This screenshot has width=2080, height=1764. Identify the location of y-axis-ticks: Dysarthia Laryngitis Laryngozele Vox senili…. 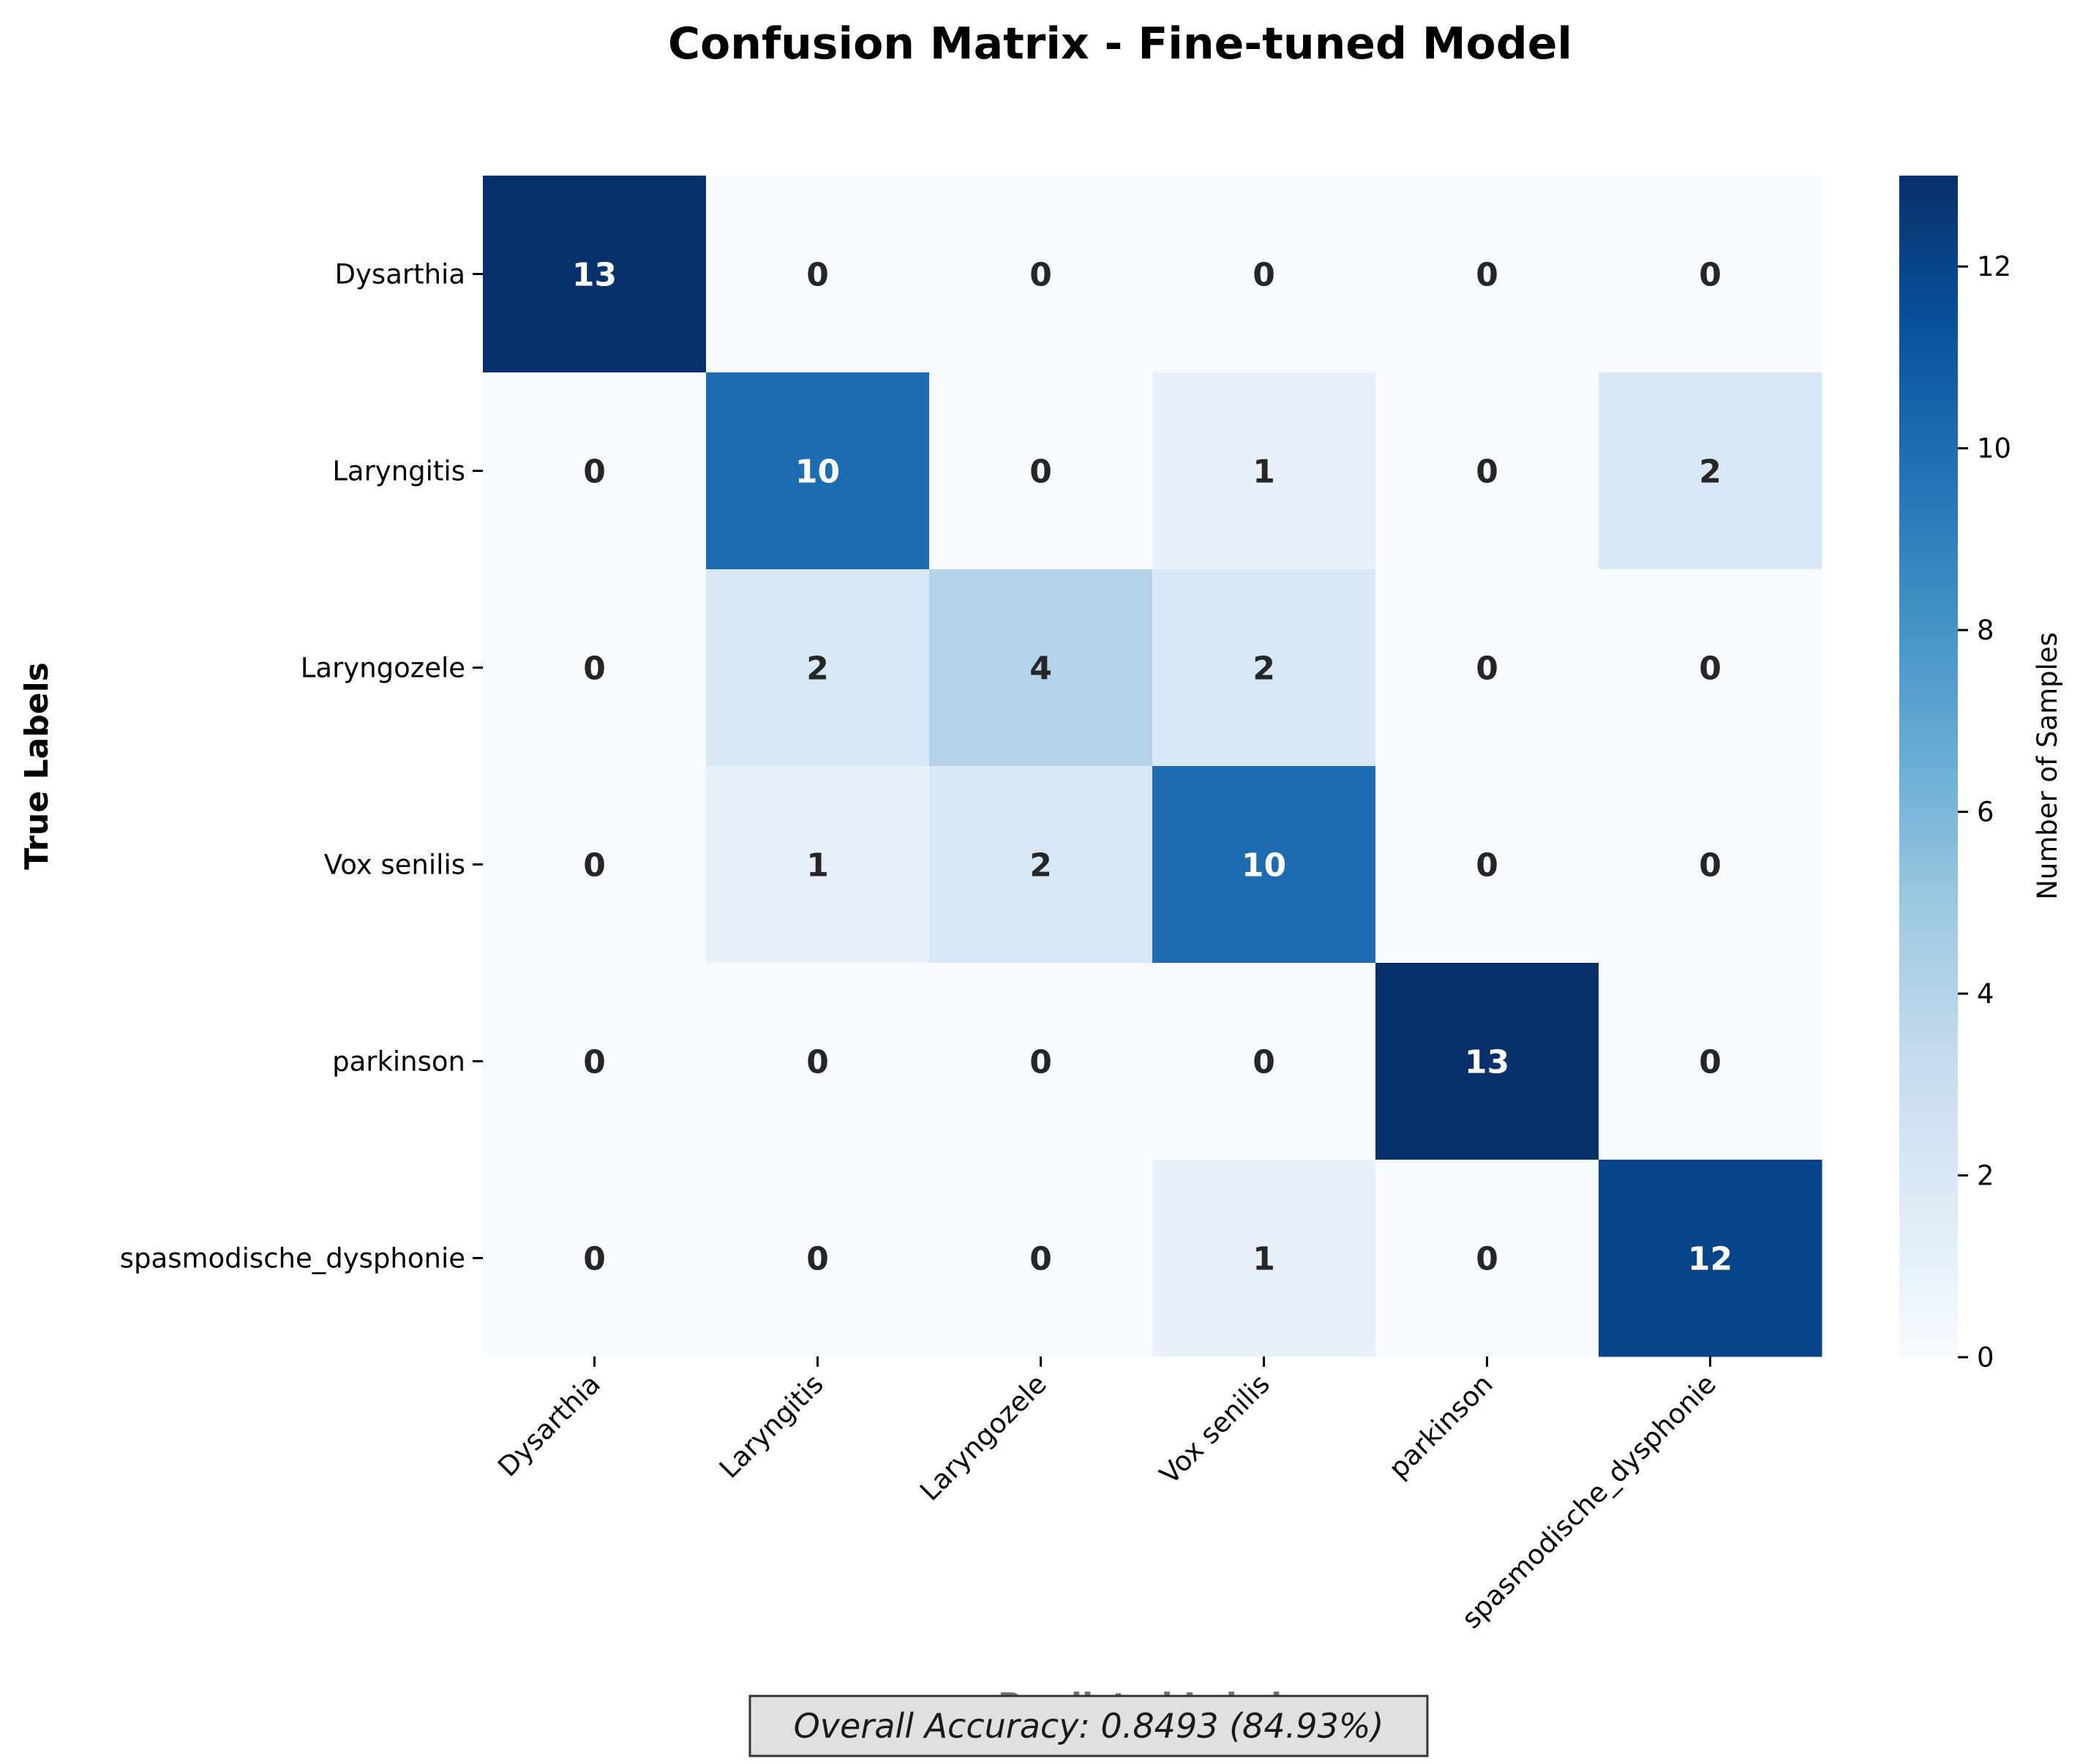
(301, 767).